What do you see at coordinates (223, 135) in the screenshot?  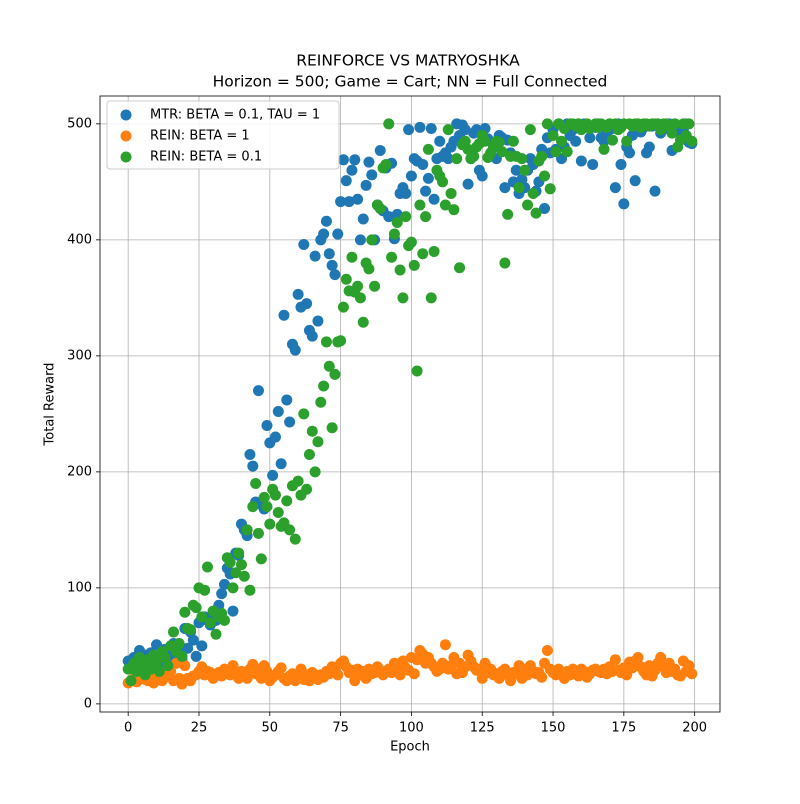 I see `legend-box` at bounding box center [223, 135].